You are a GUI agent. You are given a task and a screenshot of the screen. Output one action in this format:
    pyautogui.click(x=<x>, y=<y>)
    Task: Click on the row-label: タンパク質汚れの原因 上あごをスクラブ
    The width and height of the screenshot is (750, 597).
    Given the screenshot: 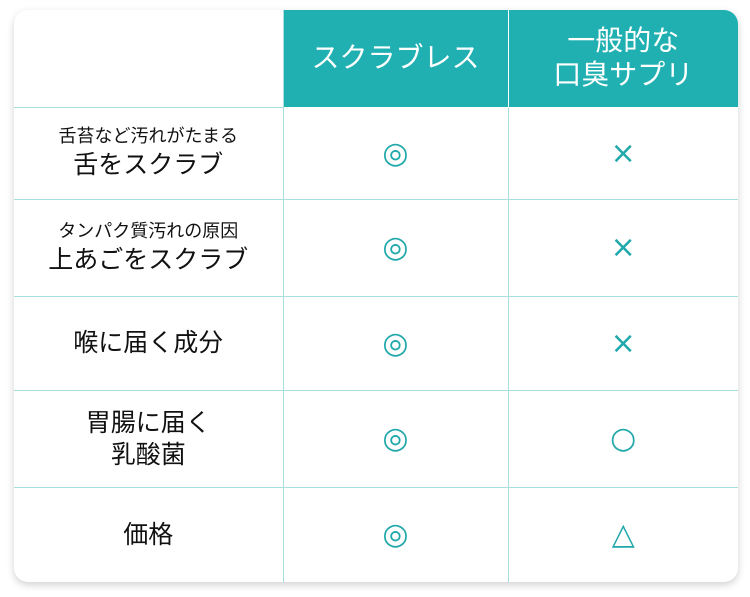 What is the action you would take?
    pyautogui.click(x=149, y=247)
    